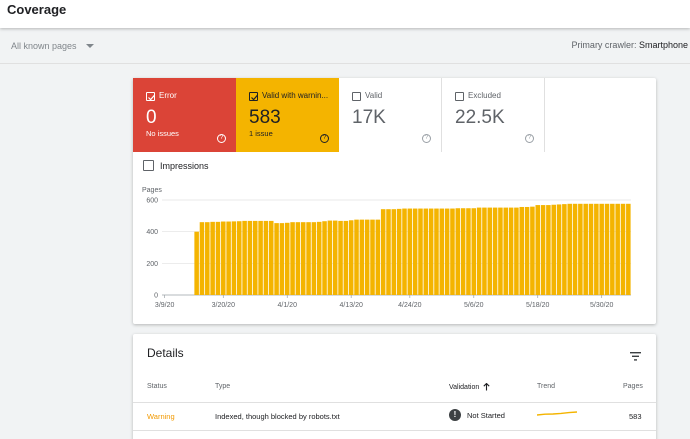 The width and height of the screenshot is (690, 439). I want to click on page-filter-dropdown: All known pages, so click(52, 46).